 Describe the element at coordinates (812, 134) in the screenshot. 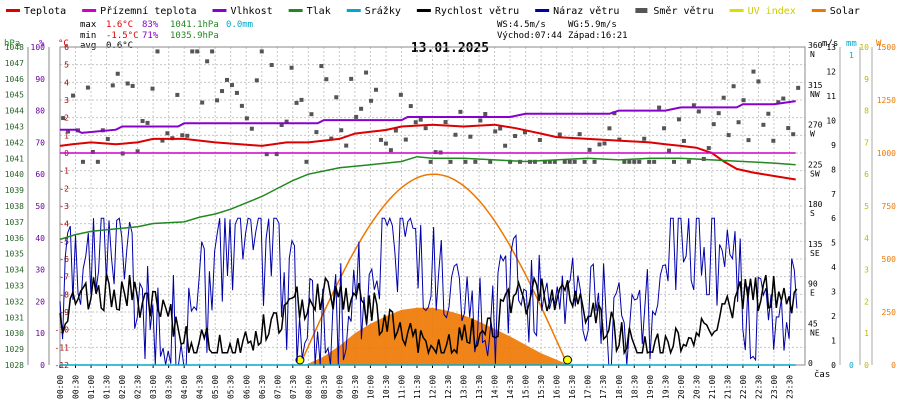

I see `tick-direction-name: W` at that location.